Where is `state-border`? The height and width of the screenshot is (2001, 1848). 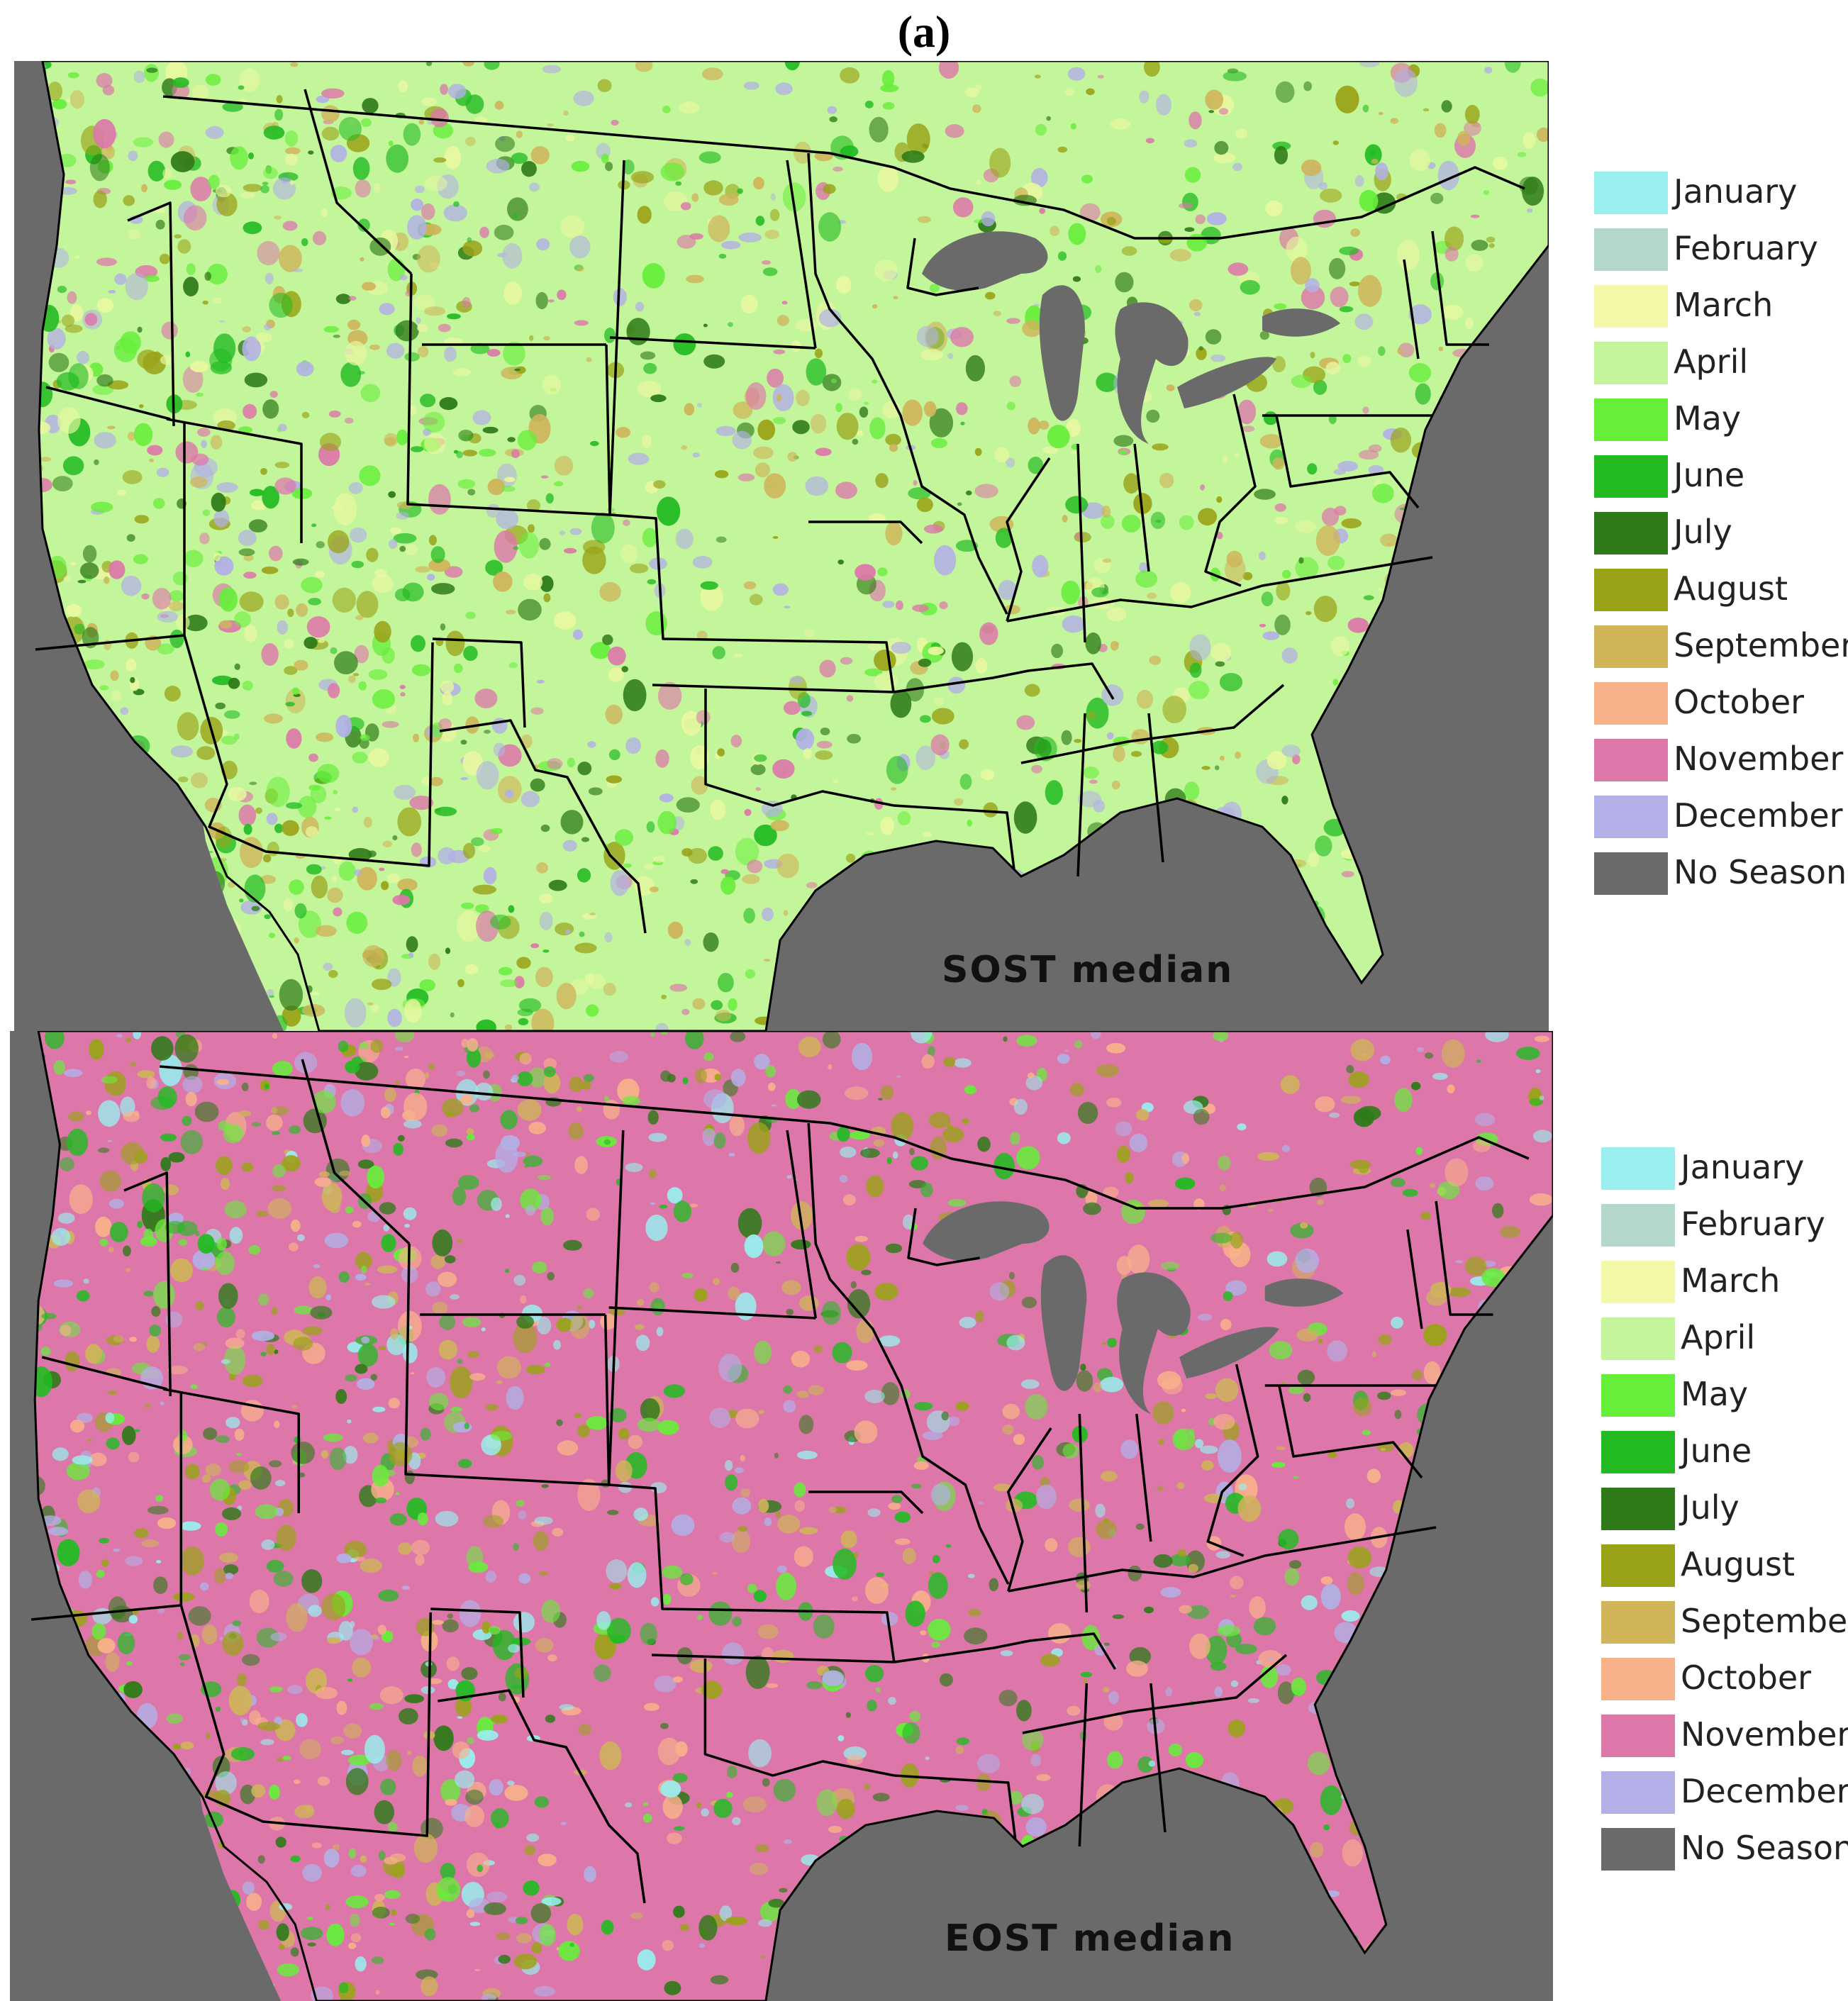 state-border is located at coordinates (1460, 288).